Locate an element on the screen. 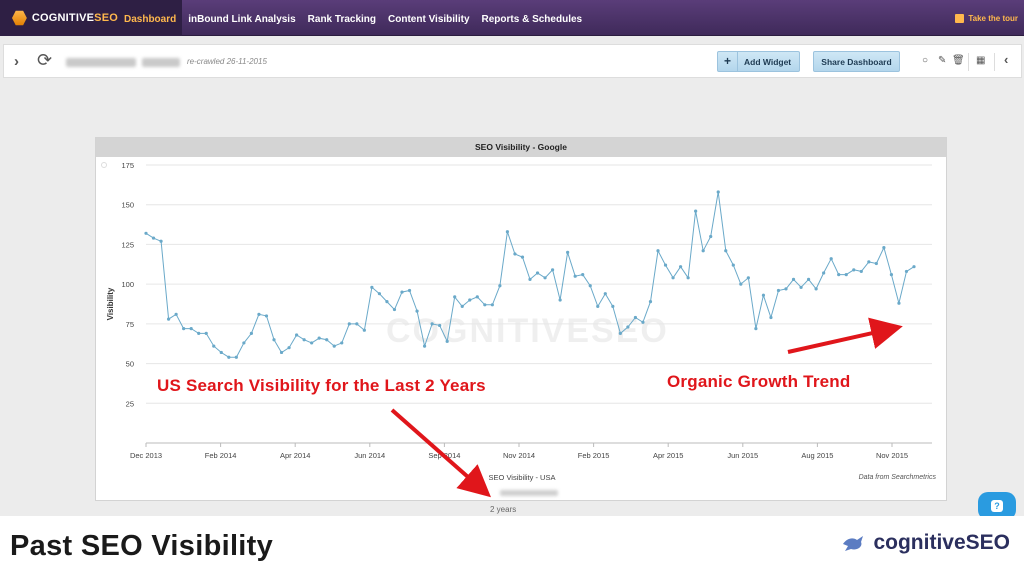  help-chat-button: ? is located at coordinates (997, 506).